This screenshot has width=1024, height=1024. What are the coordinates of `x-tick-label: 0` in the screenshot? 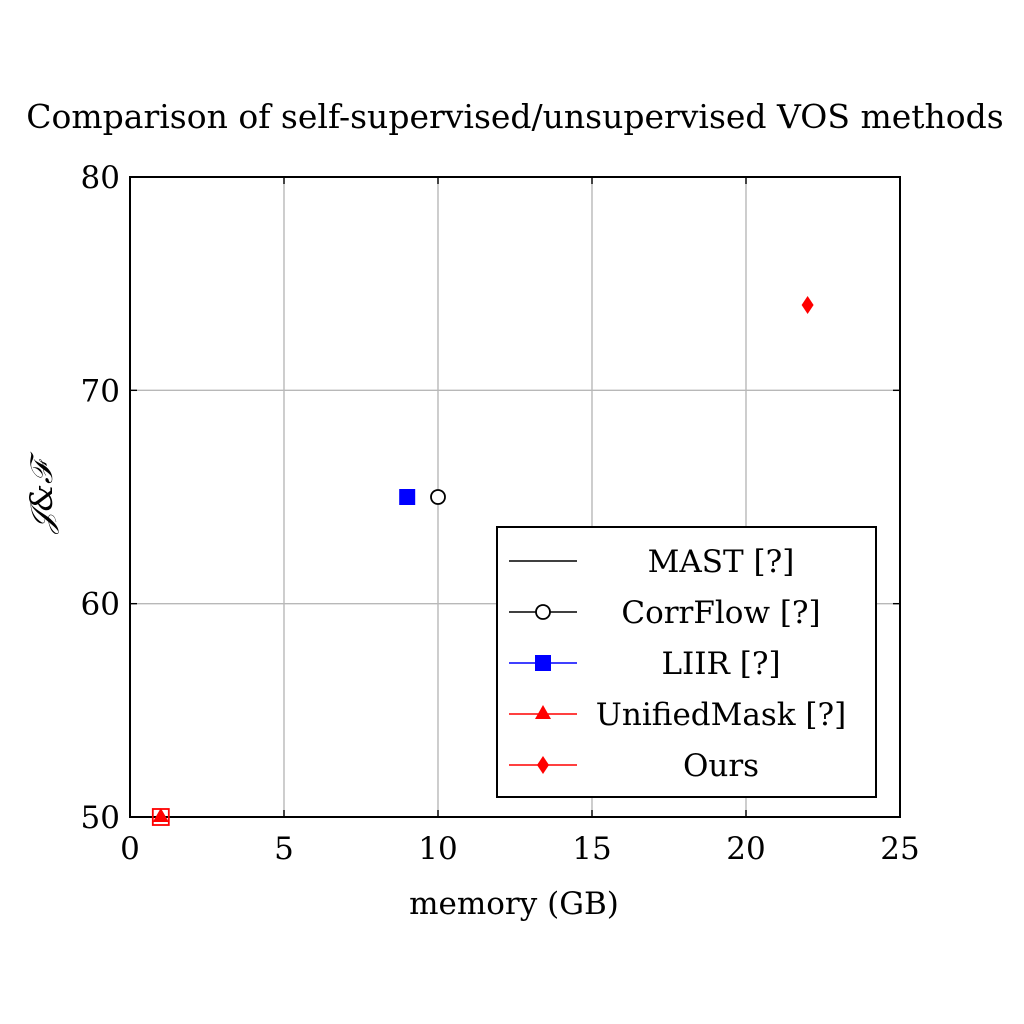 It's located at (130, 849).